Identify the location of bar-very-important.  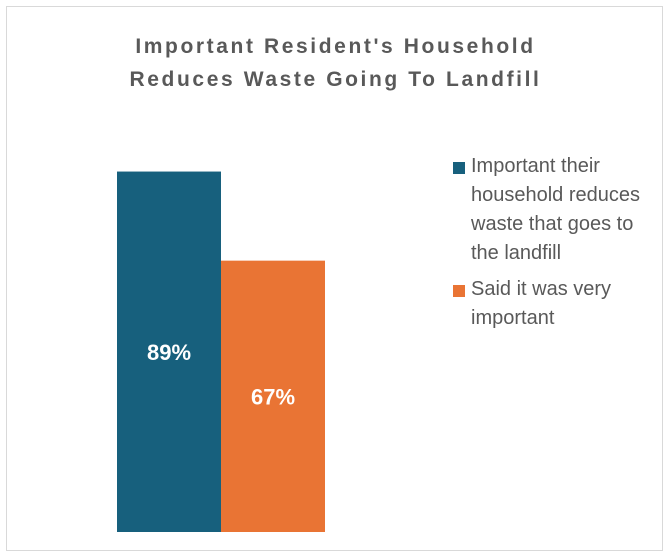
(273, 396).